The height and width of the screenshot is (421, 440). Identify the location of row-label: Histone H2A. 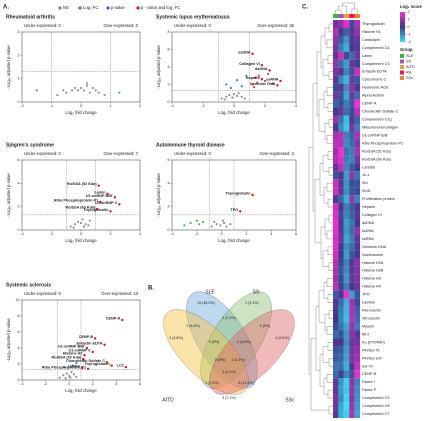
(373, 263).